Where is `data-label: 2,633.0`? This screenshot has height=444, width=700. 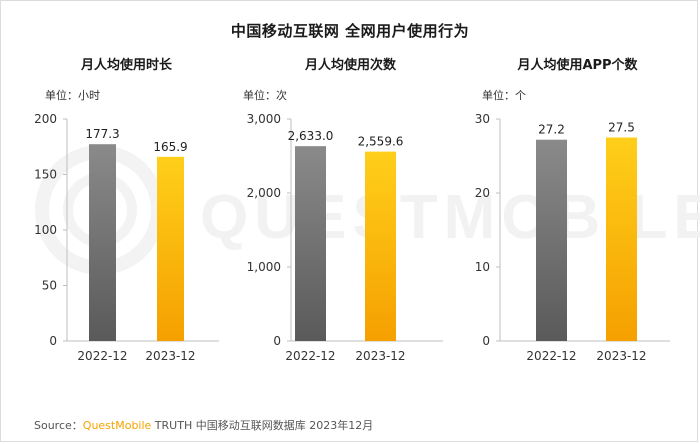 data-label: 2,633.0 is located at coordinates (311, 136).